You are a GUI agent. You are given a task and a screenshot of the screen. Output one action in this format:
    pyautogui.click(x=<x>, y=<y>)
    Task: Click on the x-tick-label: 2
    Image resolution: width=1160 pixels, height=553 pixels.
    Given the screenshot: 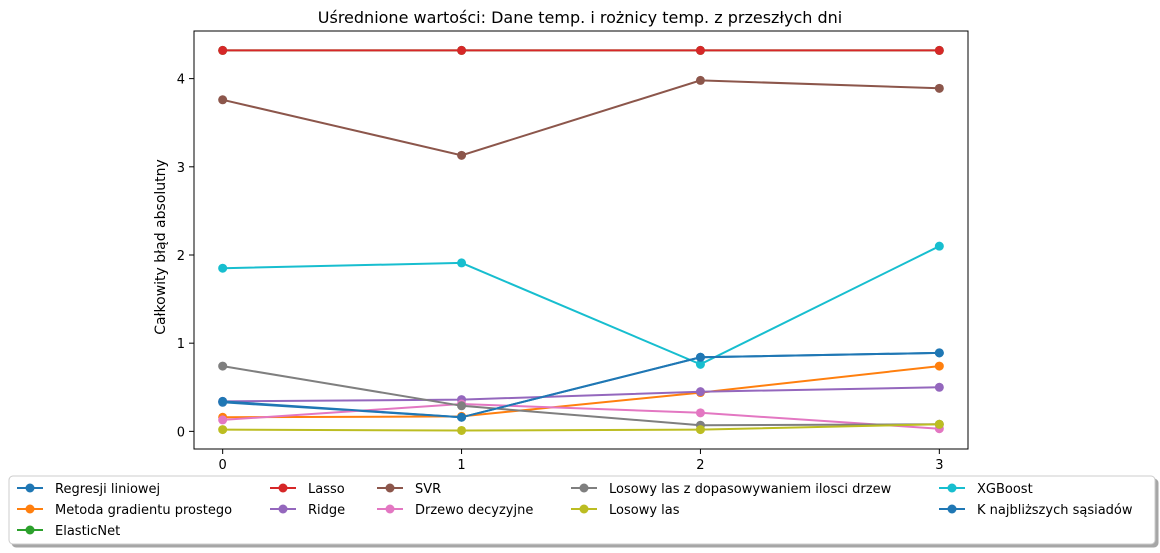 What is the action you would take?
    pyautogui.click(x=700, y=465)
    